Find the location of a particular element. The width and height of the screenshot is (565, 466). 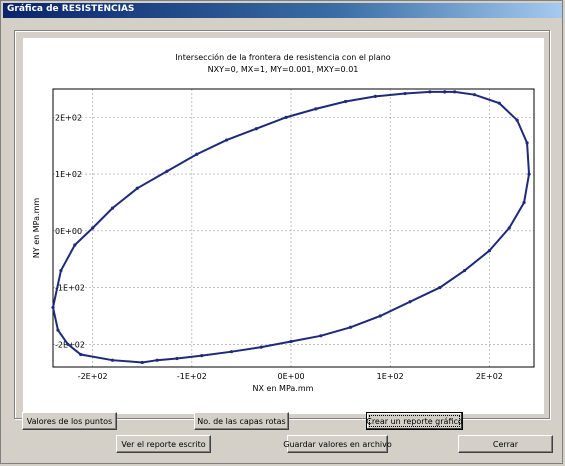

guardar-valores-label: Guardar valores en archivo is located at coordinates (337, 444).